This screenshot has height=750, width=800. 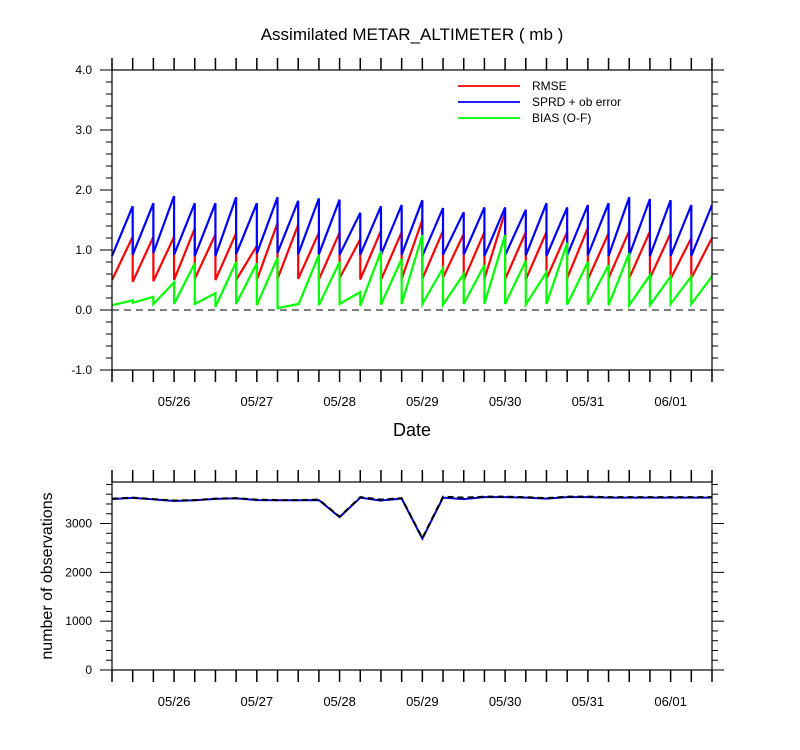 I want to click on y-tick-label: 3.0, so click(x=83, y=130).